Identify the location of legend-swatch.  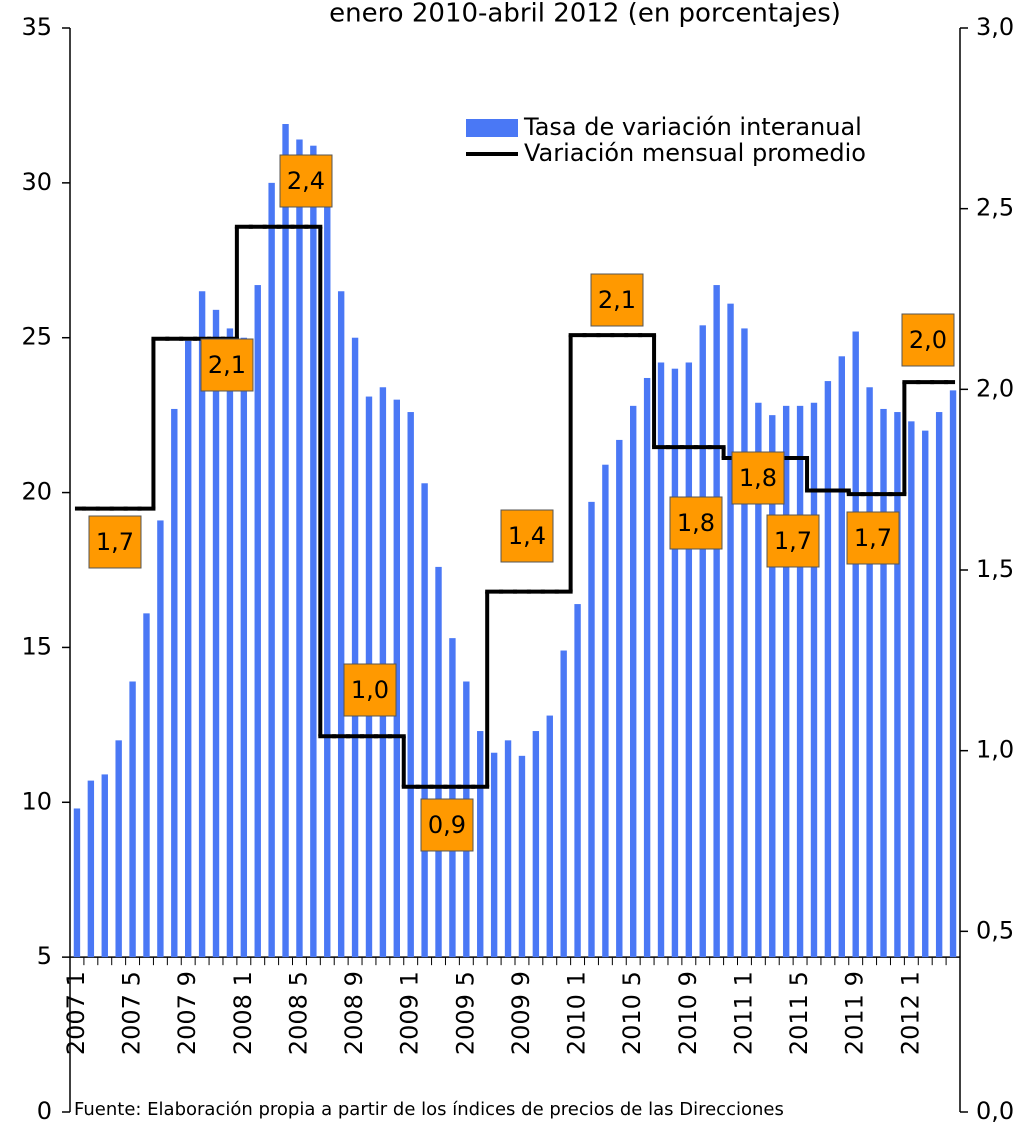
(492, 128).